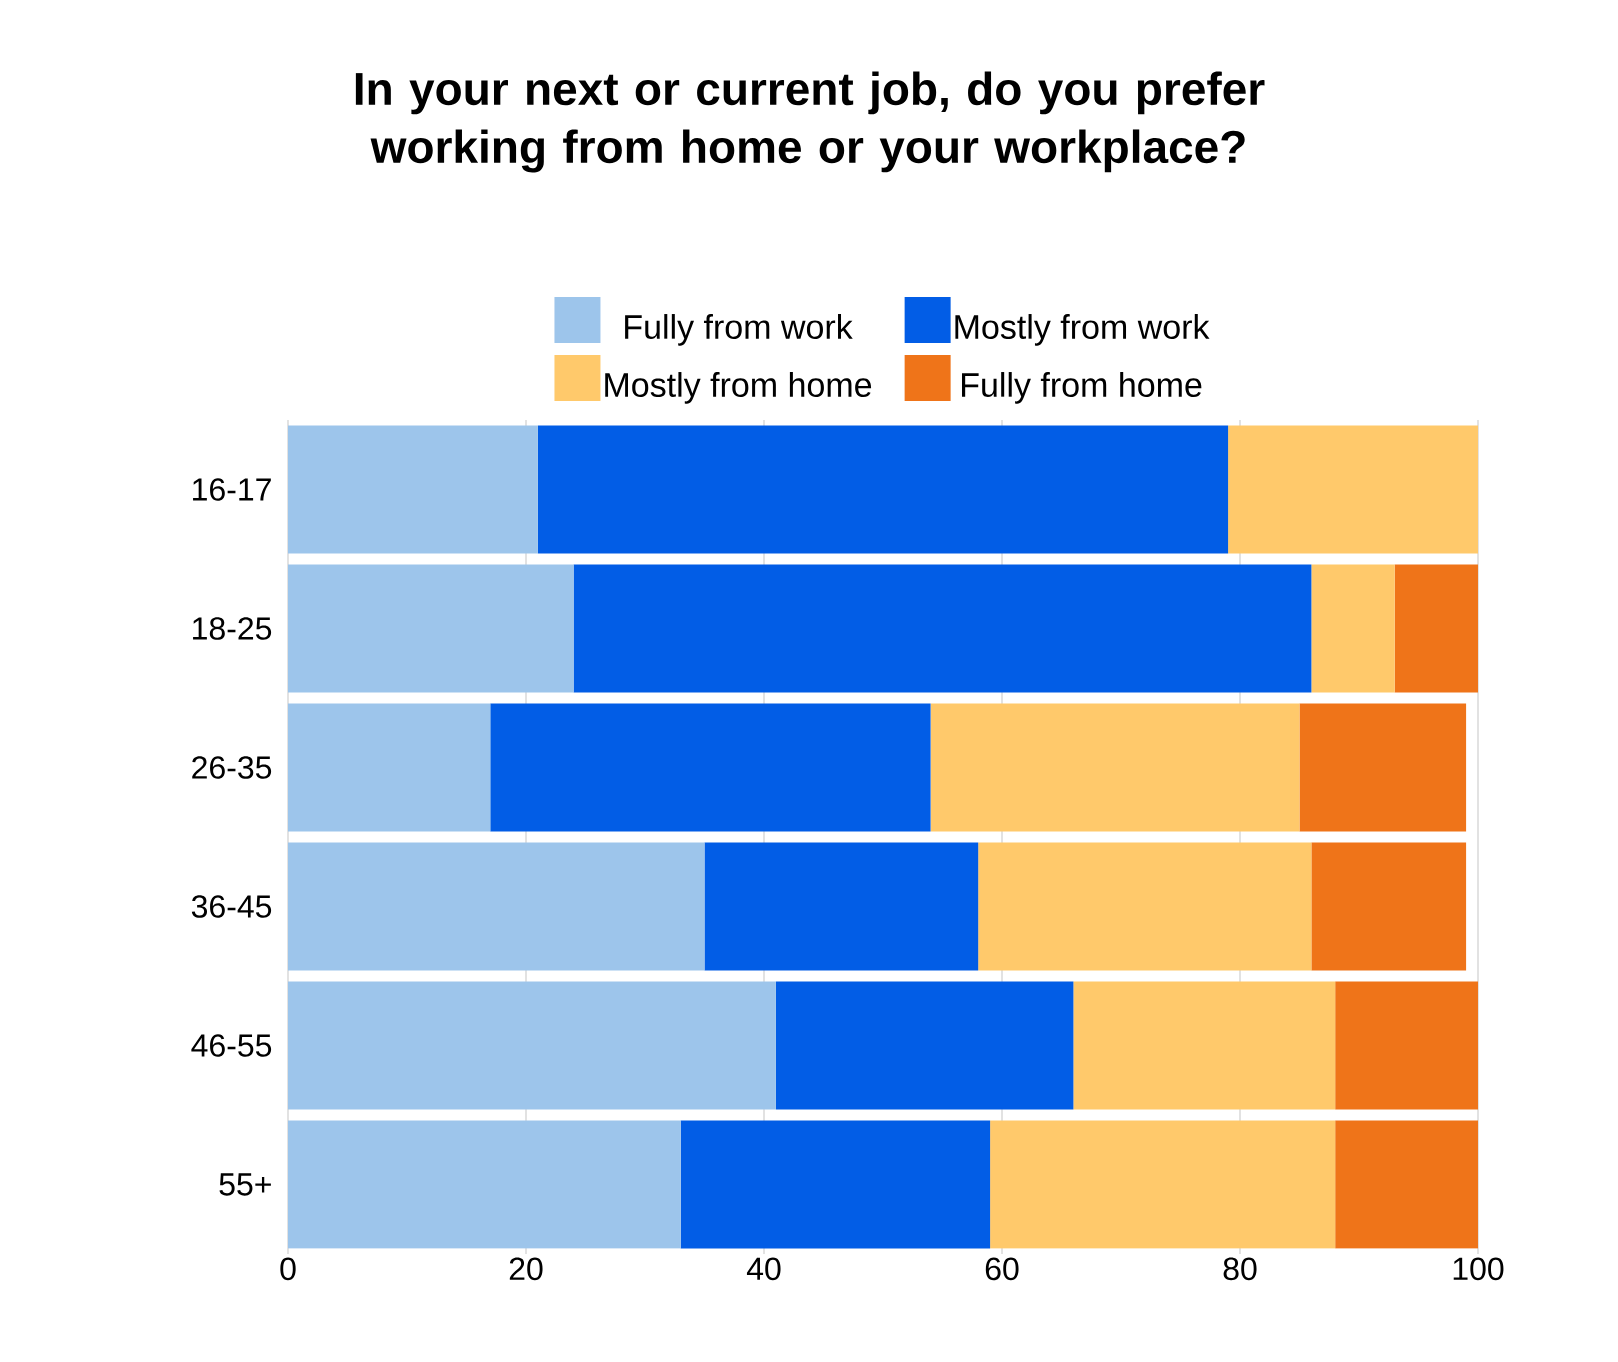  Describe the element at coordinates (739, 330) in the screenshot. I see `legend-label: Fully from work` at that location.